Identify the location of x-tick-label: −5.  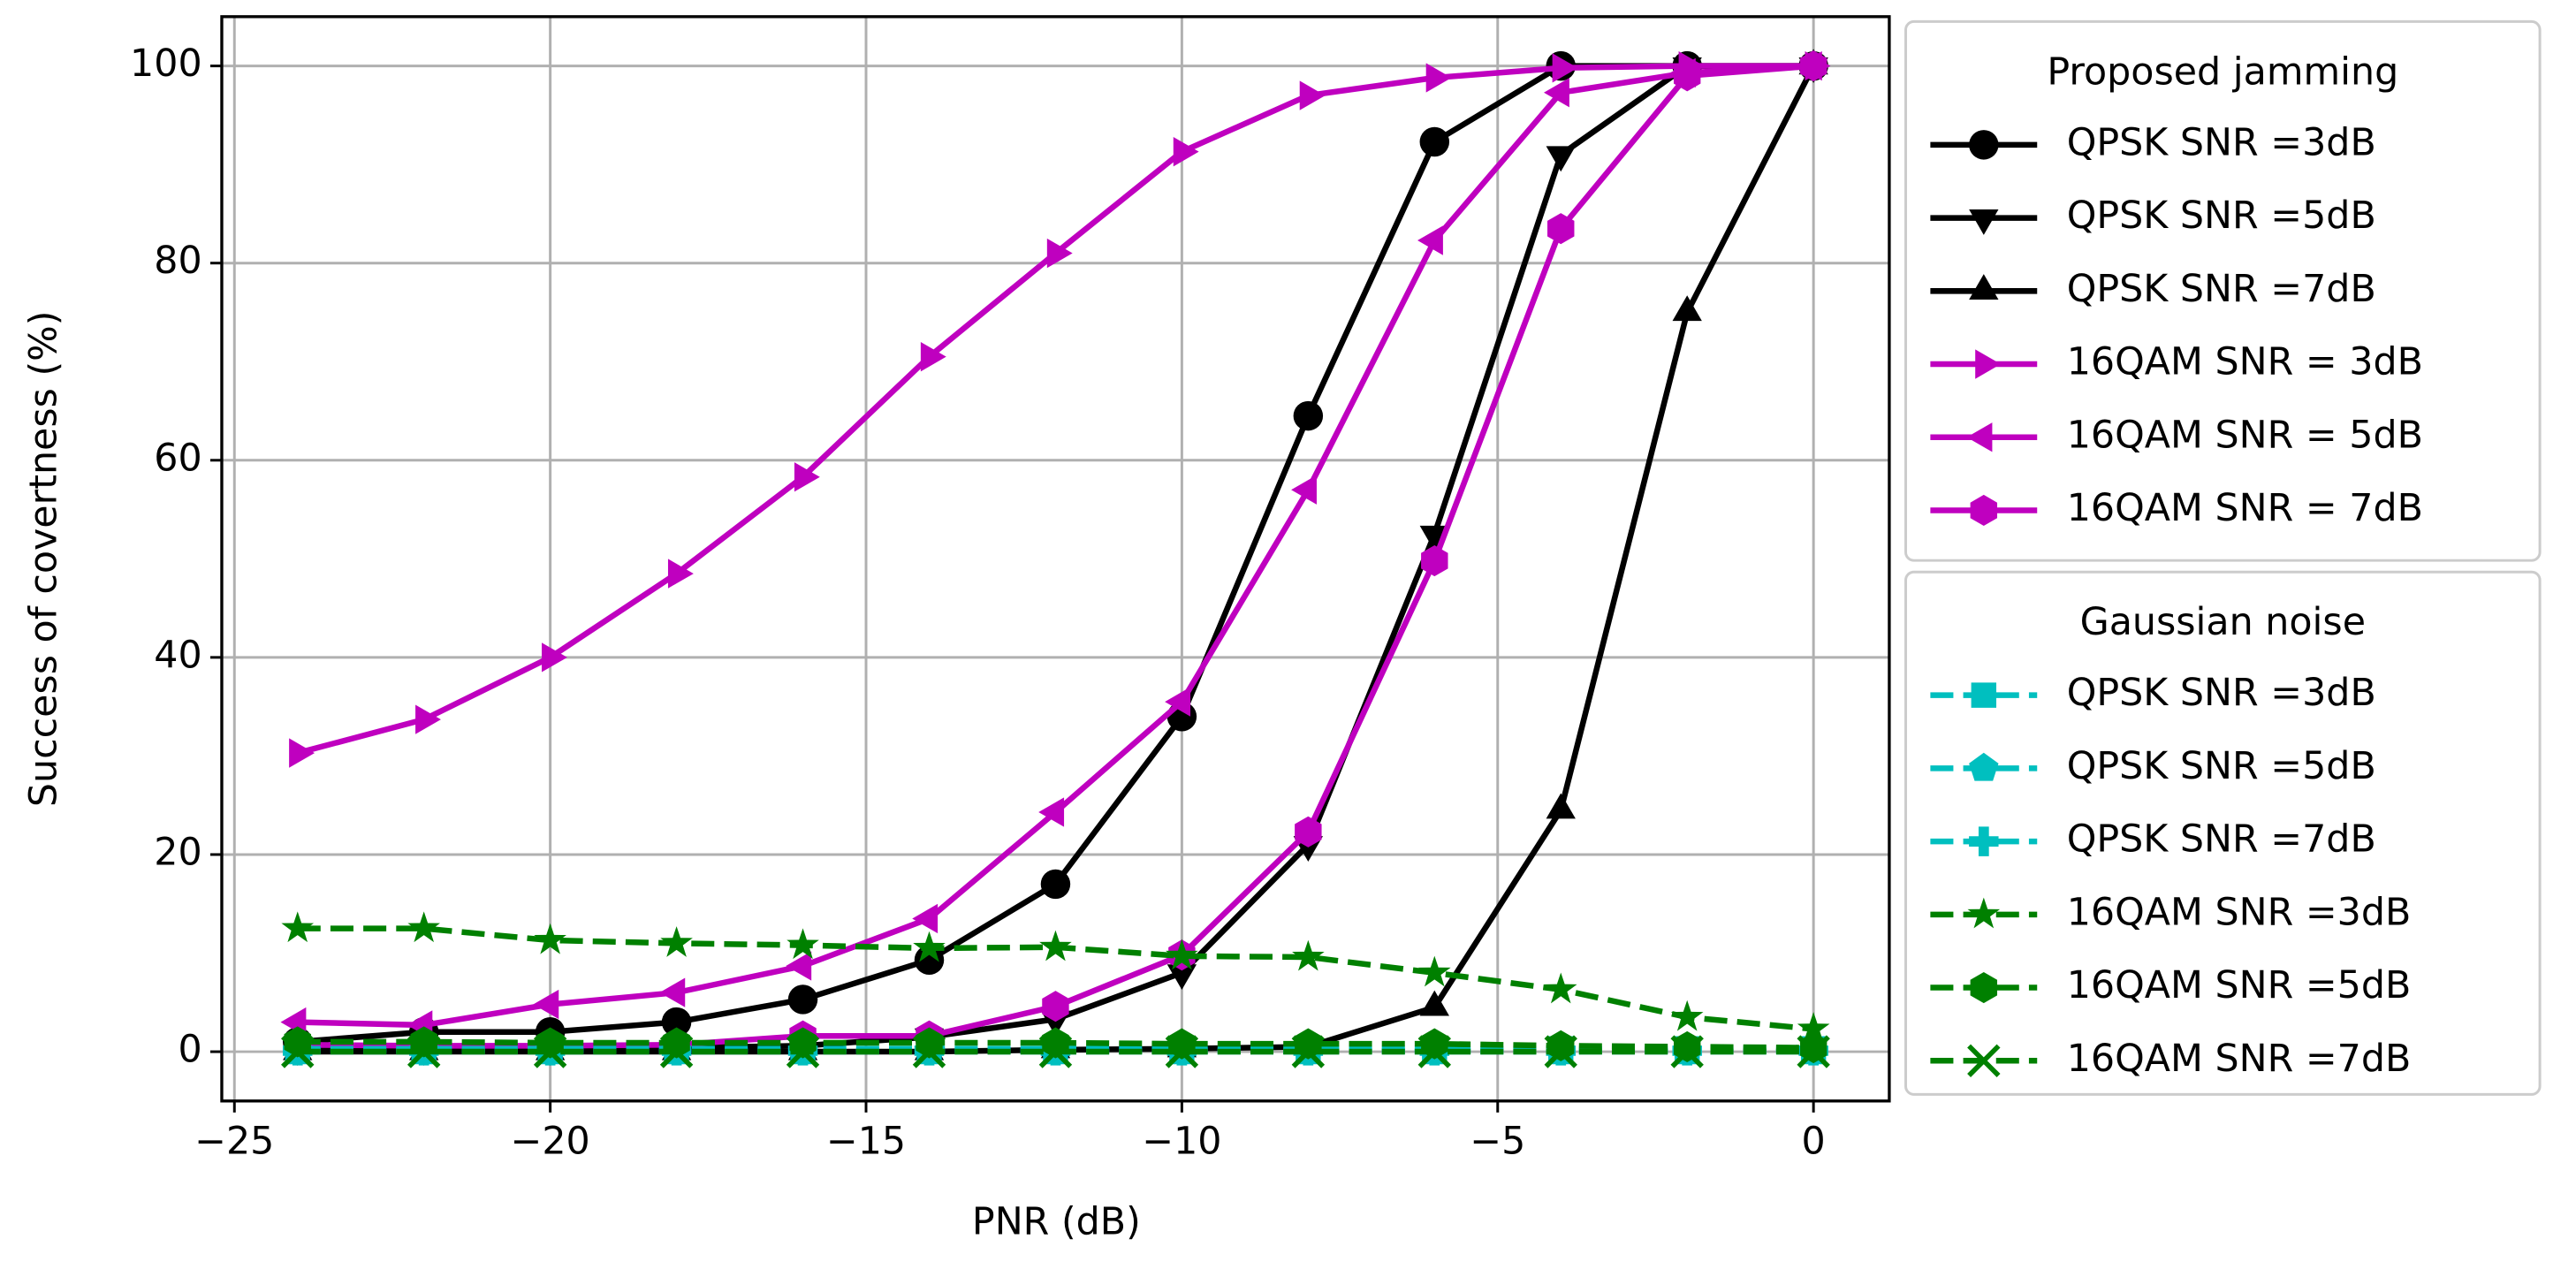
(1497, 1142).